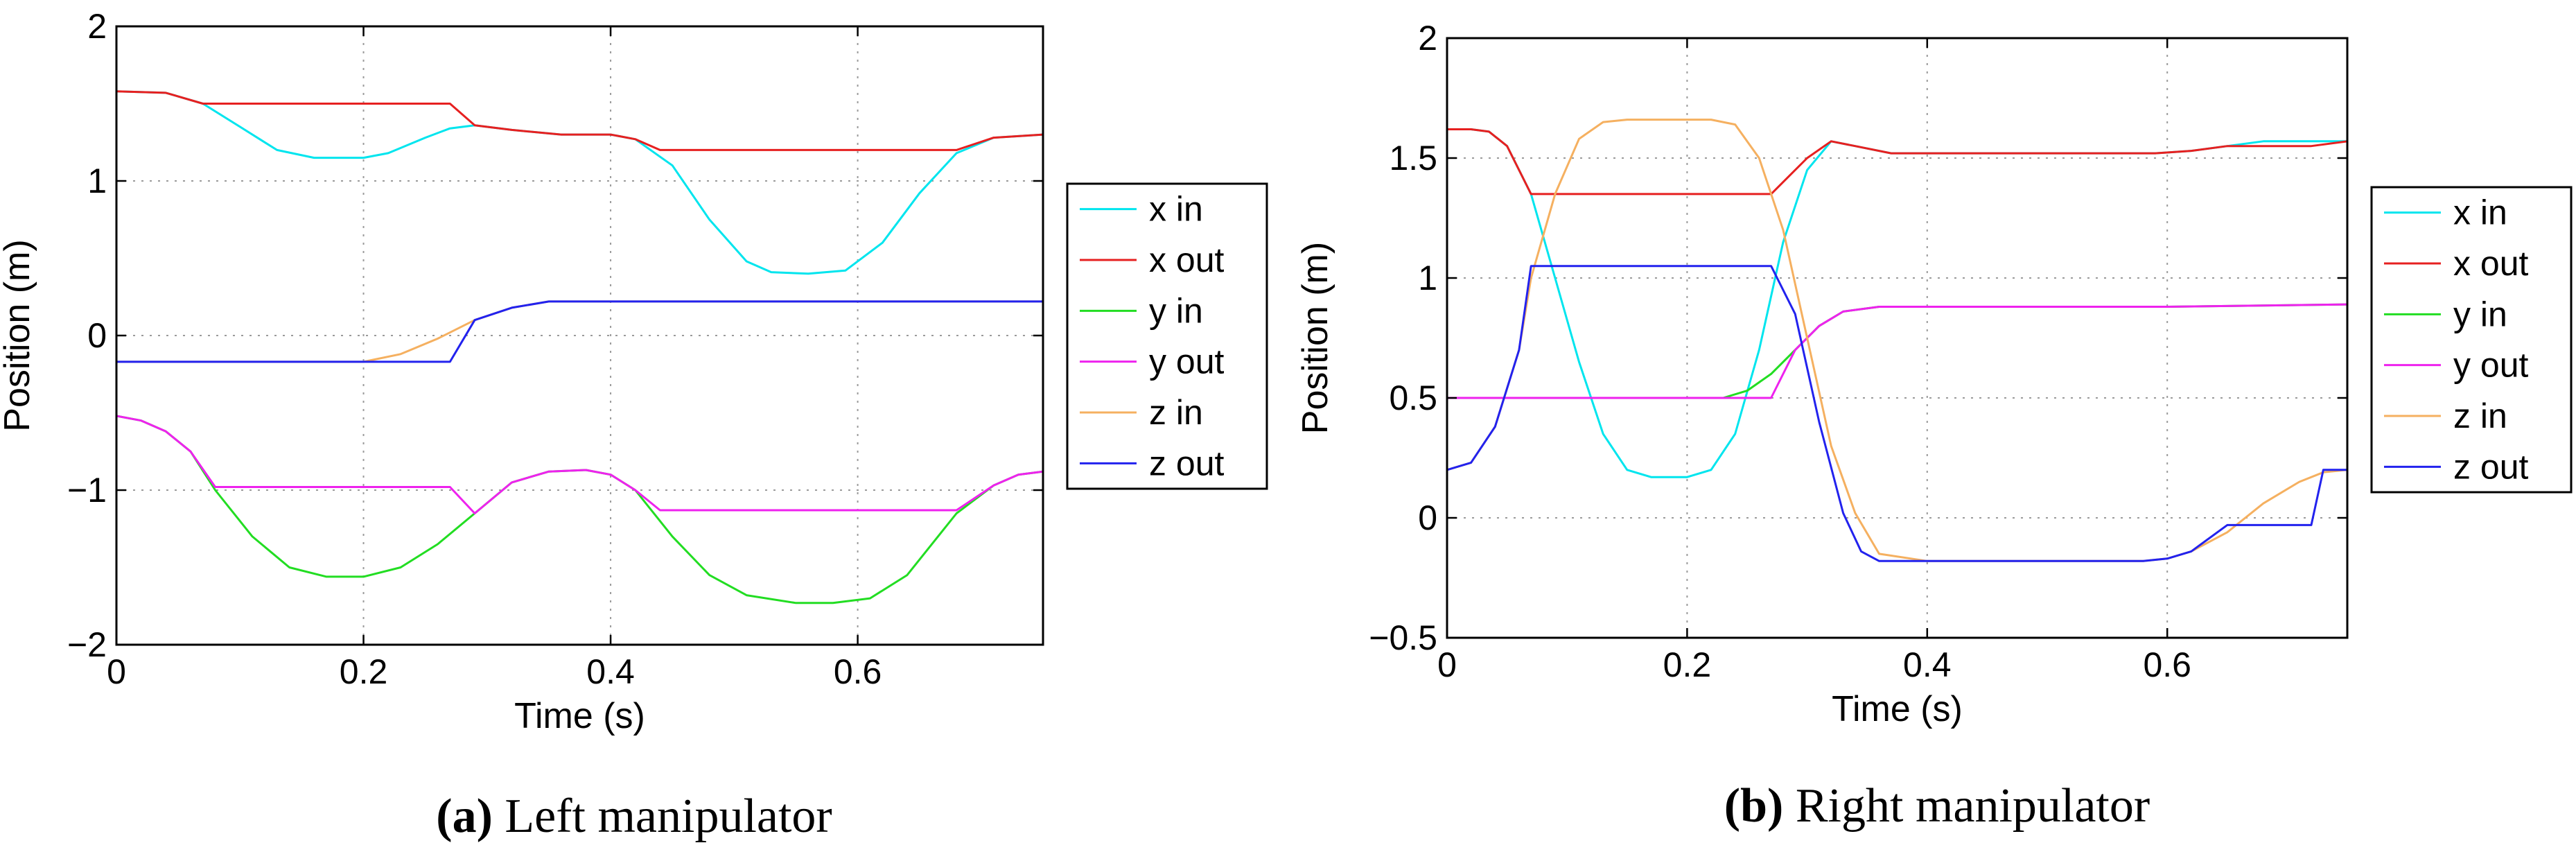 The image size is (2576, 861). What do you see at coordinates (662, 816) in the screenshot?
I see `caption-text: Left manipulator` at bounding box center [662, 816].